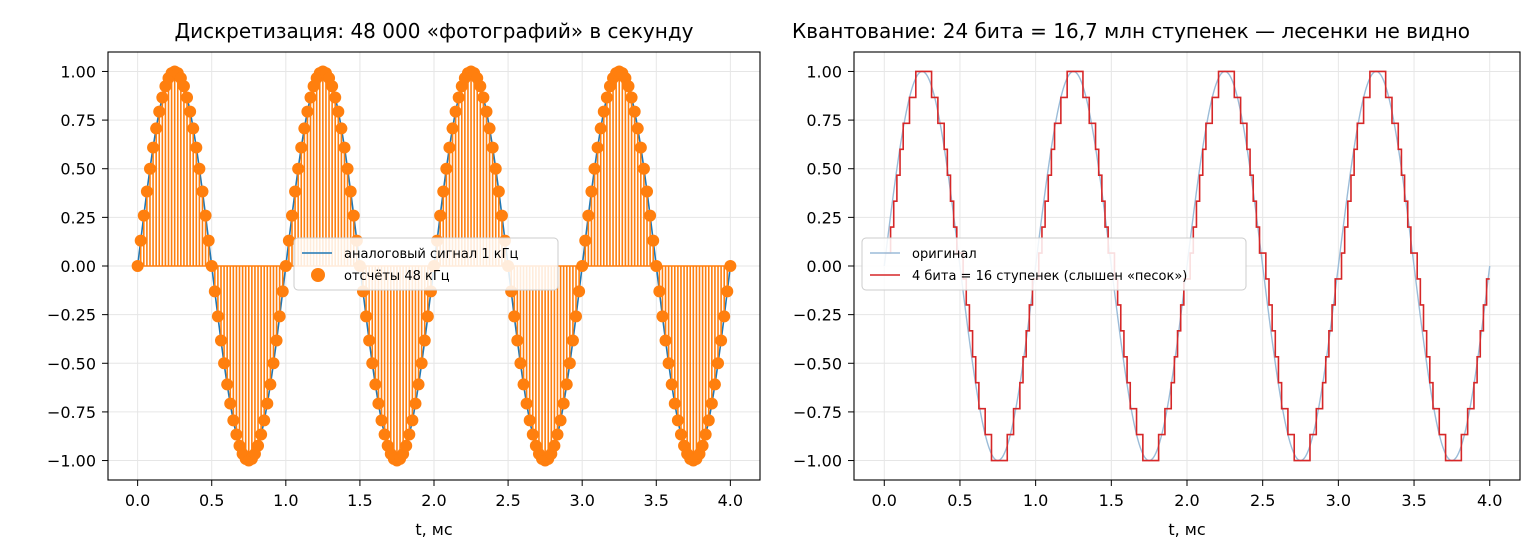  What do you see at coordinates (359, 500) in the screenshot?
I see `x-tick-label: 1.5` at bounding box center [359, 500].